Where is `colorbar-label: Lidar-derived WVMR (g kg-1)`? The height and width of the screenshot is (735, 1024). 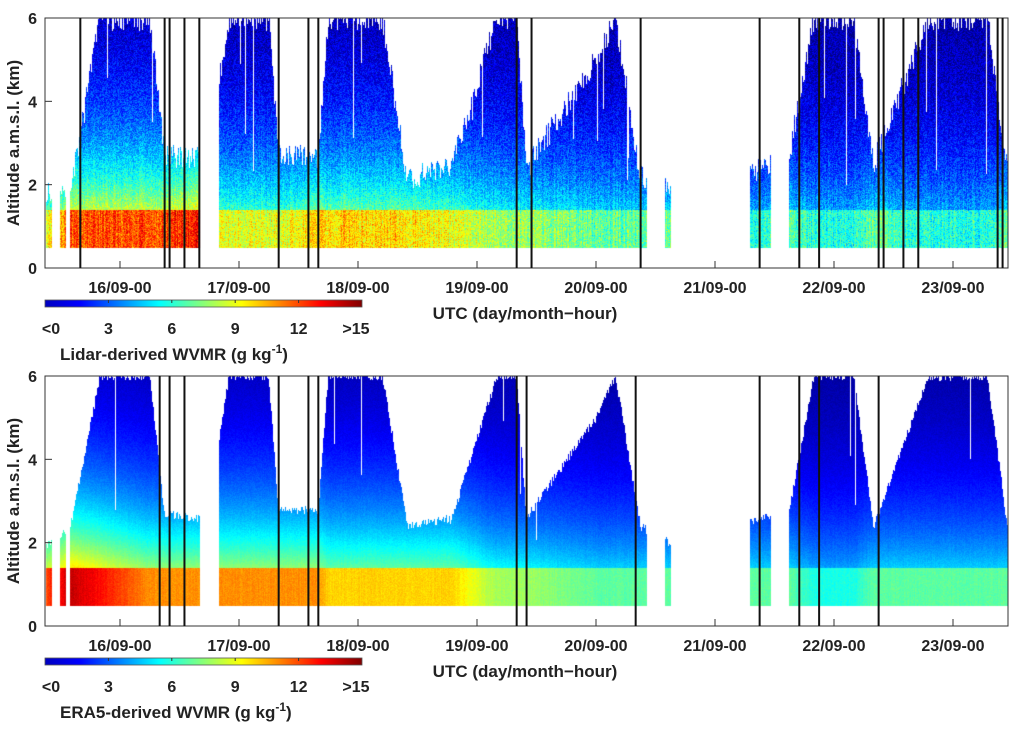 colorbar-label: Lidar-derived WVMR (g kg-1) is located at coordinates (174, 353).